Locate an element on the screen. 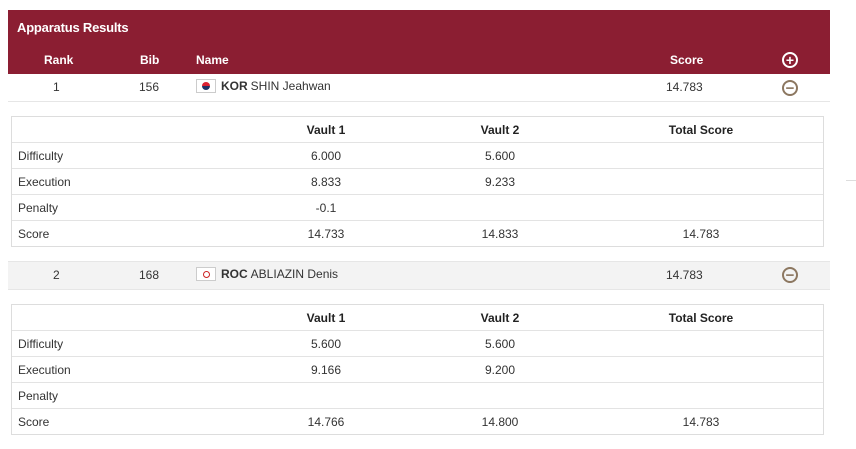  table-row: Difficulty 6.000 5.600 is located at coordinates (417, 156).